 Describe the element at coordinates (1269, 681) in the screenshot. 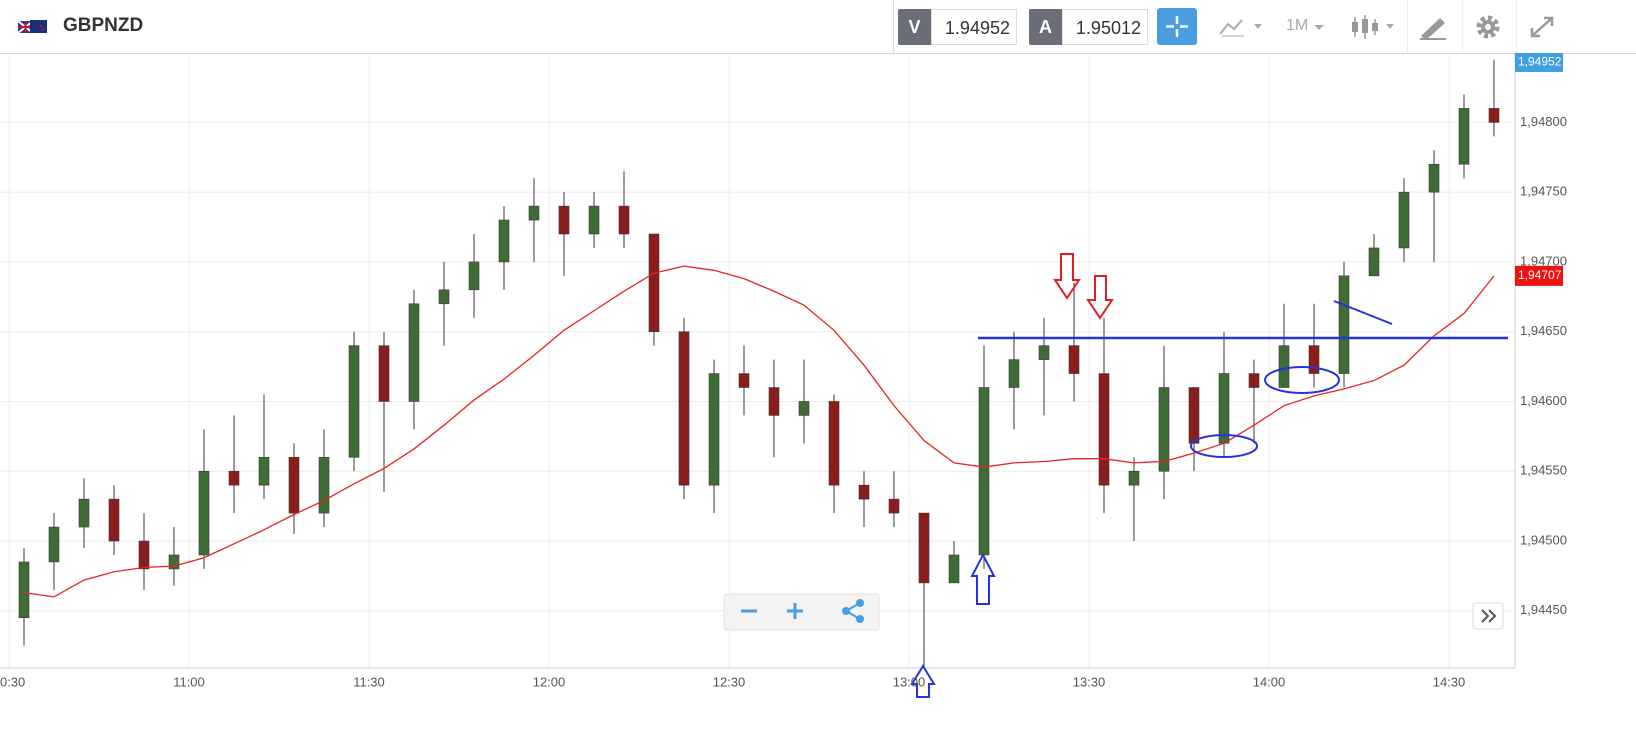

I see `x-tick-label: 14:00` at that location.